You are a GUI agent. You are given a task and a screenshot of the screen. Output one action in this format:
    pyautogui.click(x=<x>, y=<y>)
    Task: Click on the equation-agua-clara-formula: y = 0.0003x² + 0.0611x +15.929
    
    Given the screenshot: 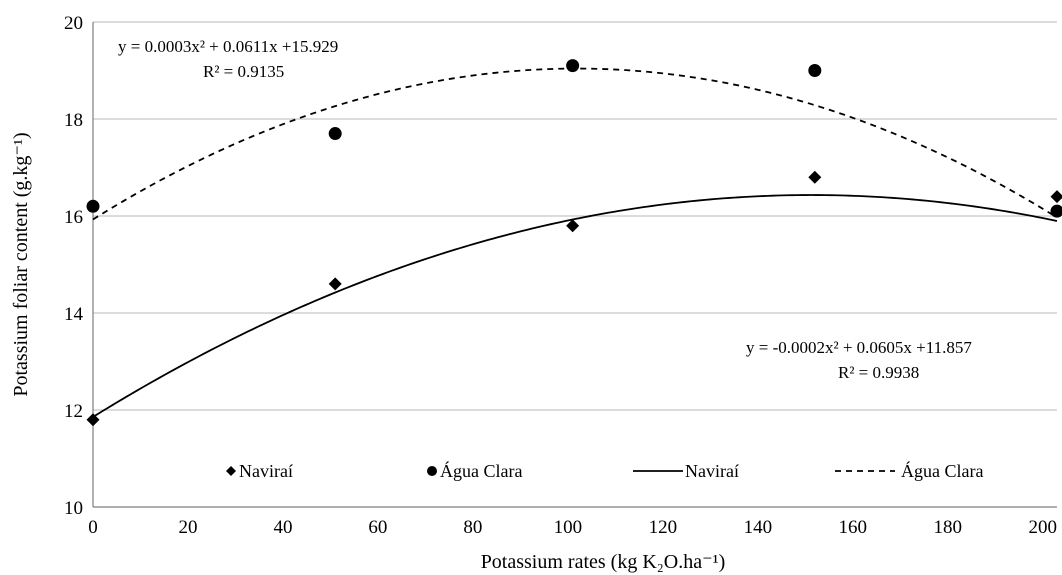 What is the action you would take?
    pyautogui.click(x=228, y=46)
    